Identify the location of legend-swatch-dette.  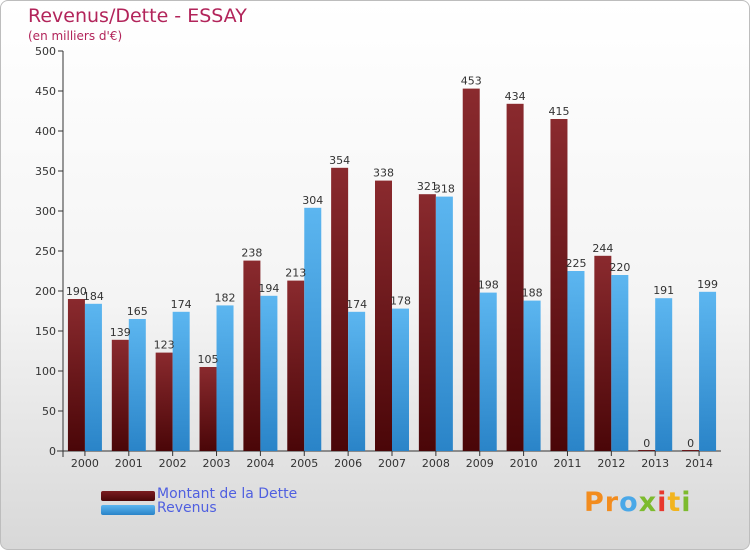
(128, 496).